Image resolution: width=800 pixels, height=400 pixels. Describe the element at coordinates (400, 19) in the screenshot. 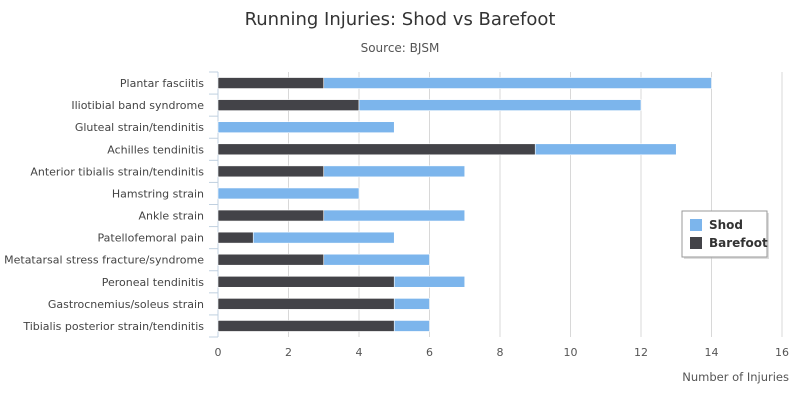

I see `chart-title: Running Injuries: Shod vs Barefoot` at that location.